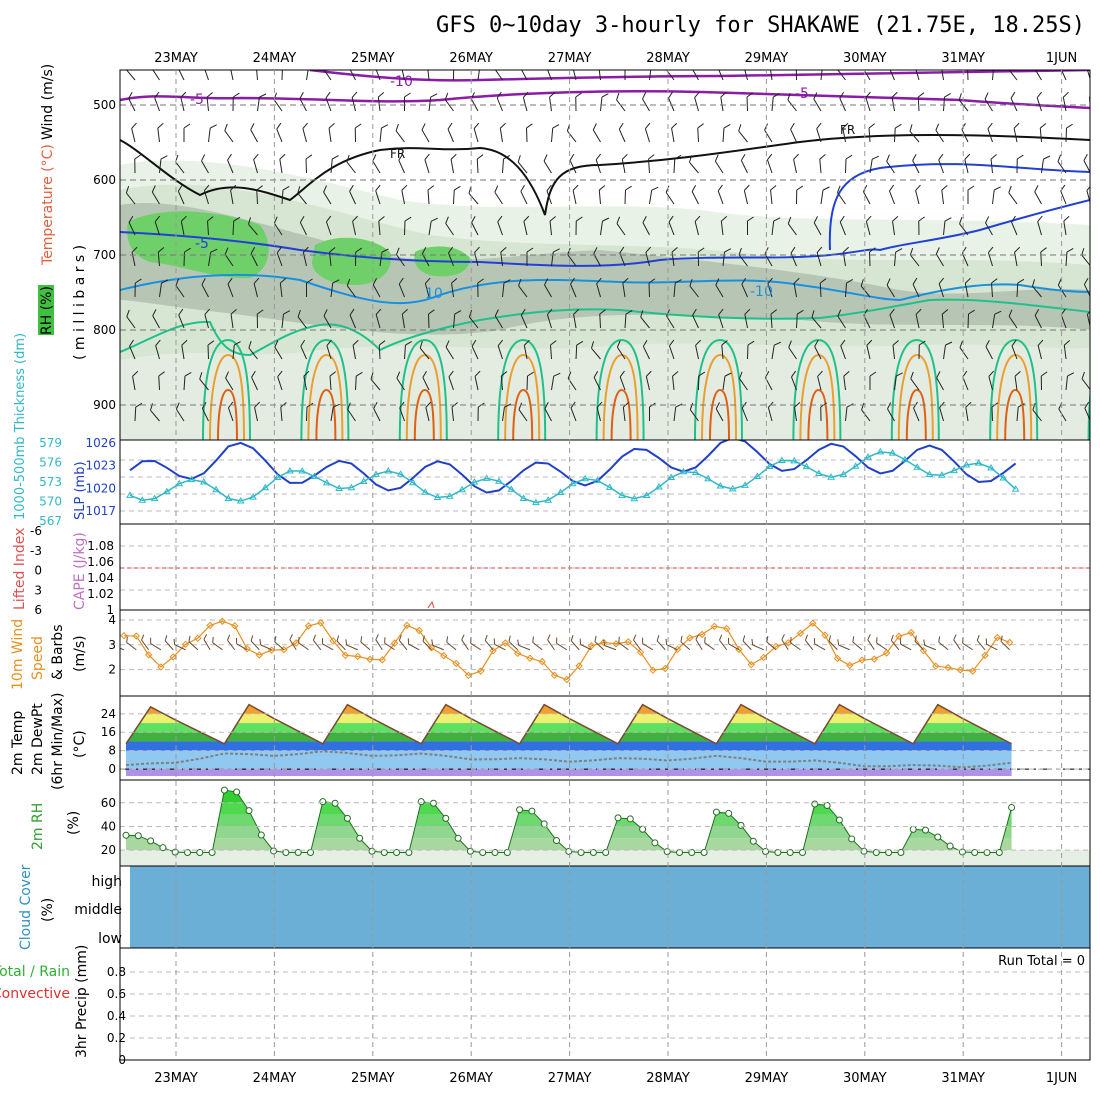 The height and width of the screenshot is (1100, 1100). I want to click on ylabel-slp: SLP (mb), so click(80, 490).